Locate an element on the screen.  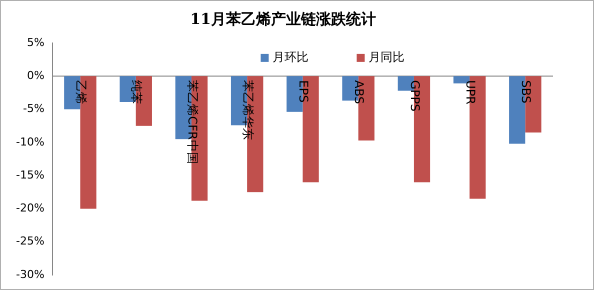
x-tick-label: 苯乙烯华东 is located at coordinates (247, 110).